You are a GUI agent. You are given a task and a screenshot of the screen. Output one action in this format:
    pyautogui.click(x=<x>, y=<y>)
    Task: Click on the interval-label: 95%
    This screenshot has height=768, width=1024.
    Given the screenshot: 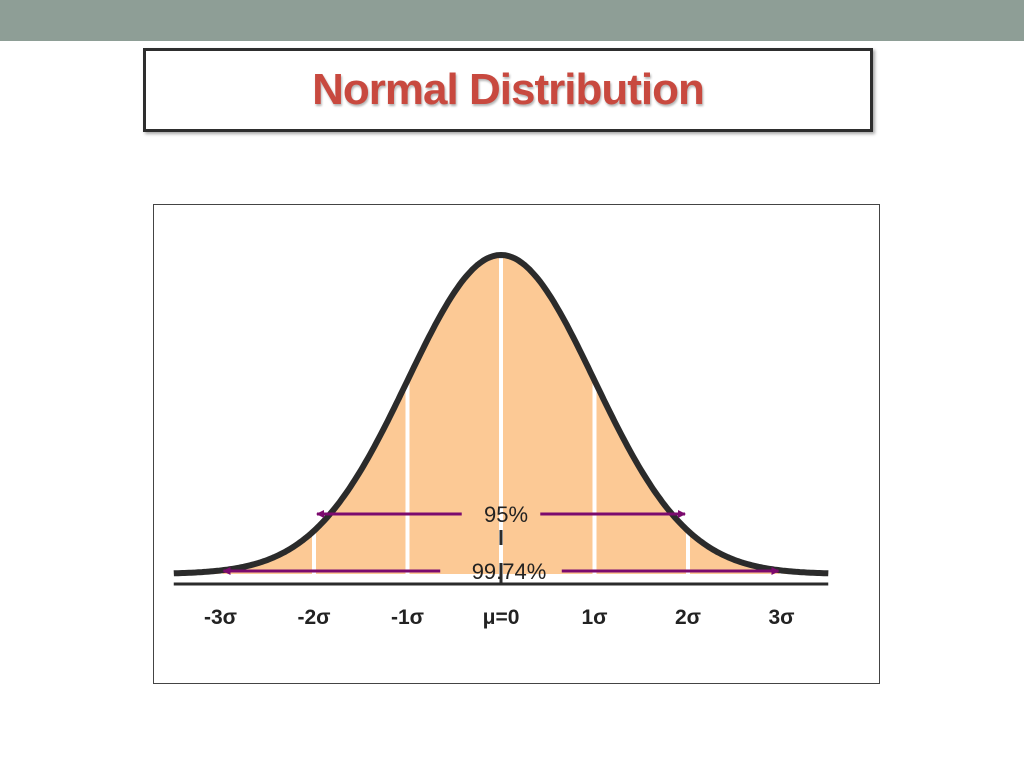 What is the action you would take?
    pyautogui.click(x=506, y=514)
    